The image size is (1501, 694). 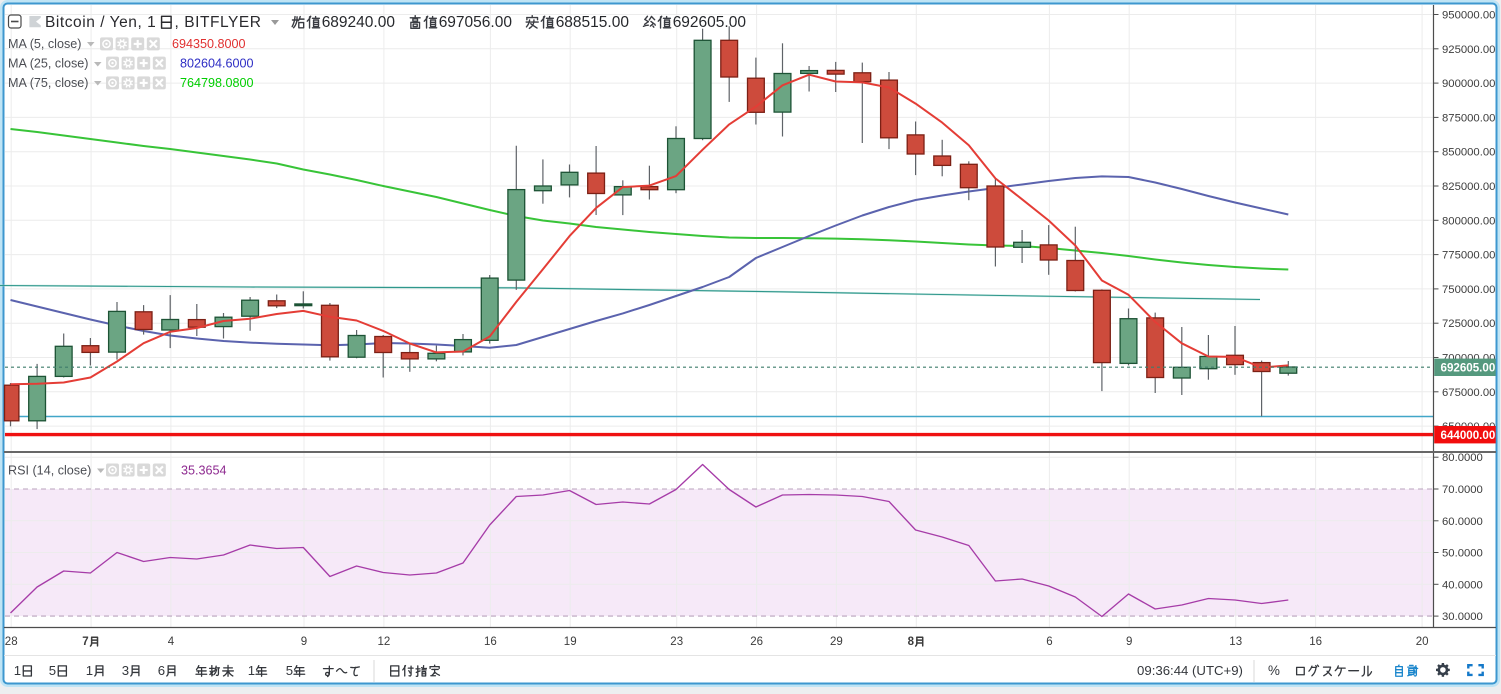 What do you see at coordinates (1468, 221) in the screenshot?
I see `svg-text: 800000.00` at bounding box center [1468, 221].